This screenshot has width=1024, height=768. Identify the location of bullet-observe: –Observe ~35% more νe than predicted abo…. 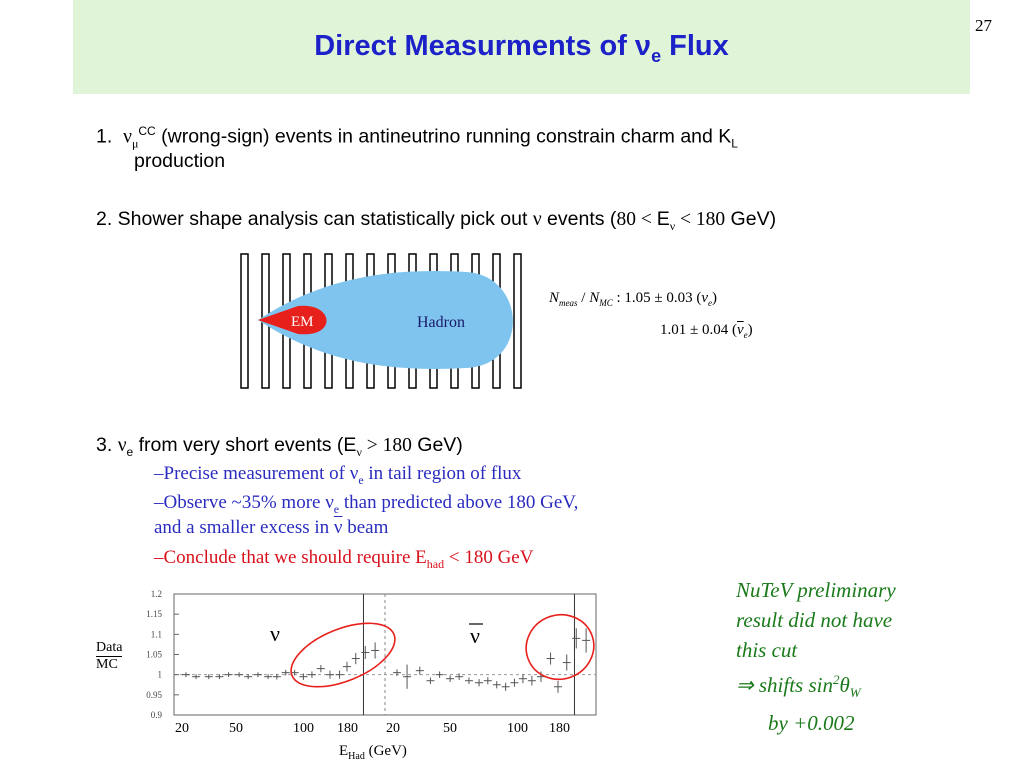
(366, 504).